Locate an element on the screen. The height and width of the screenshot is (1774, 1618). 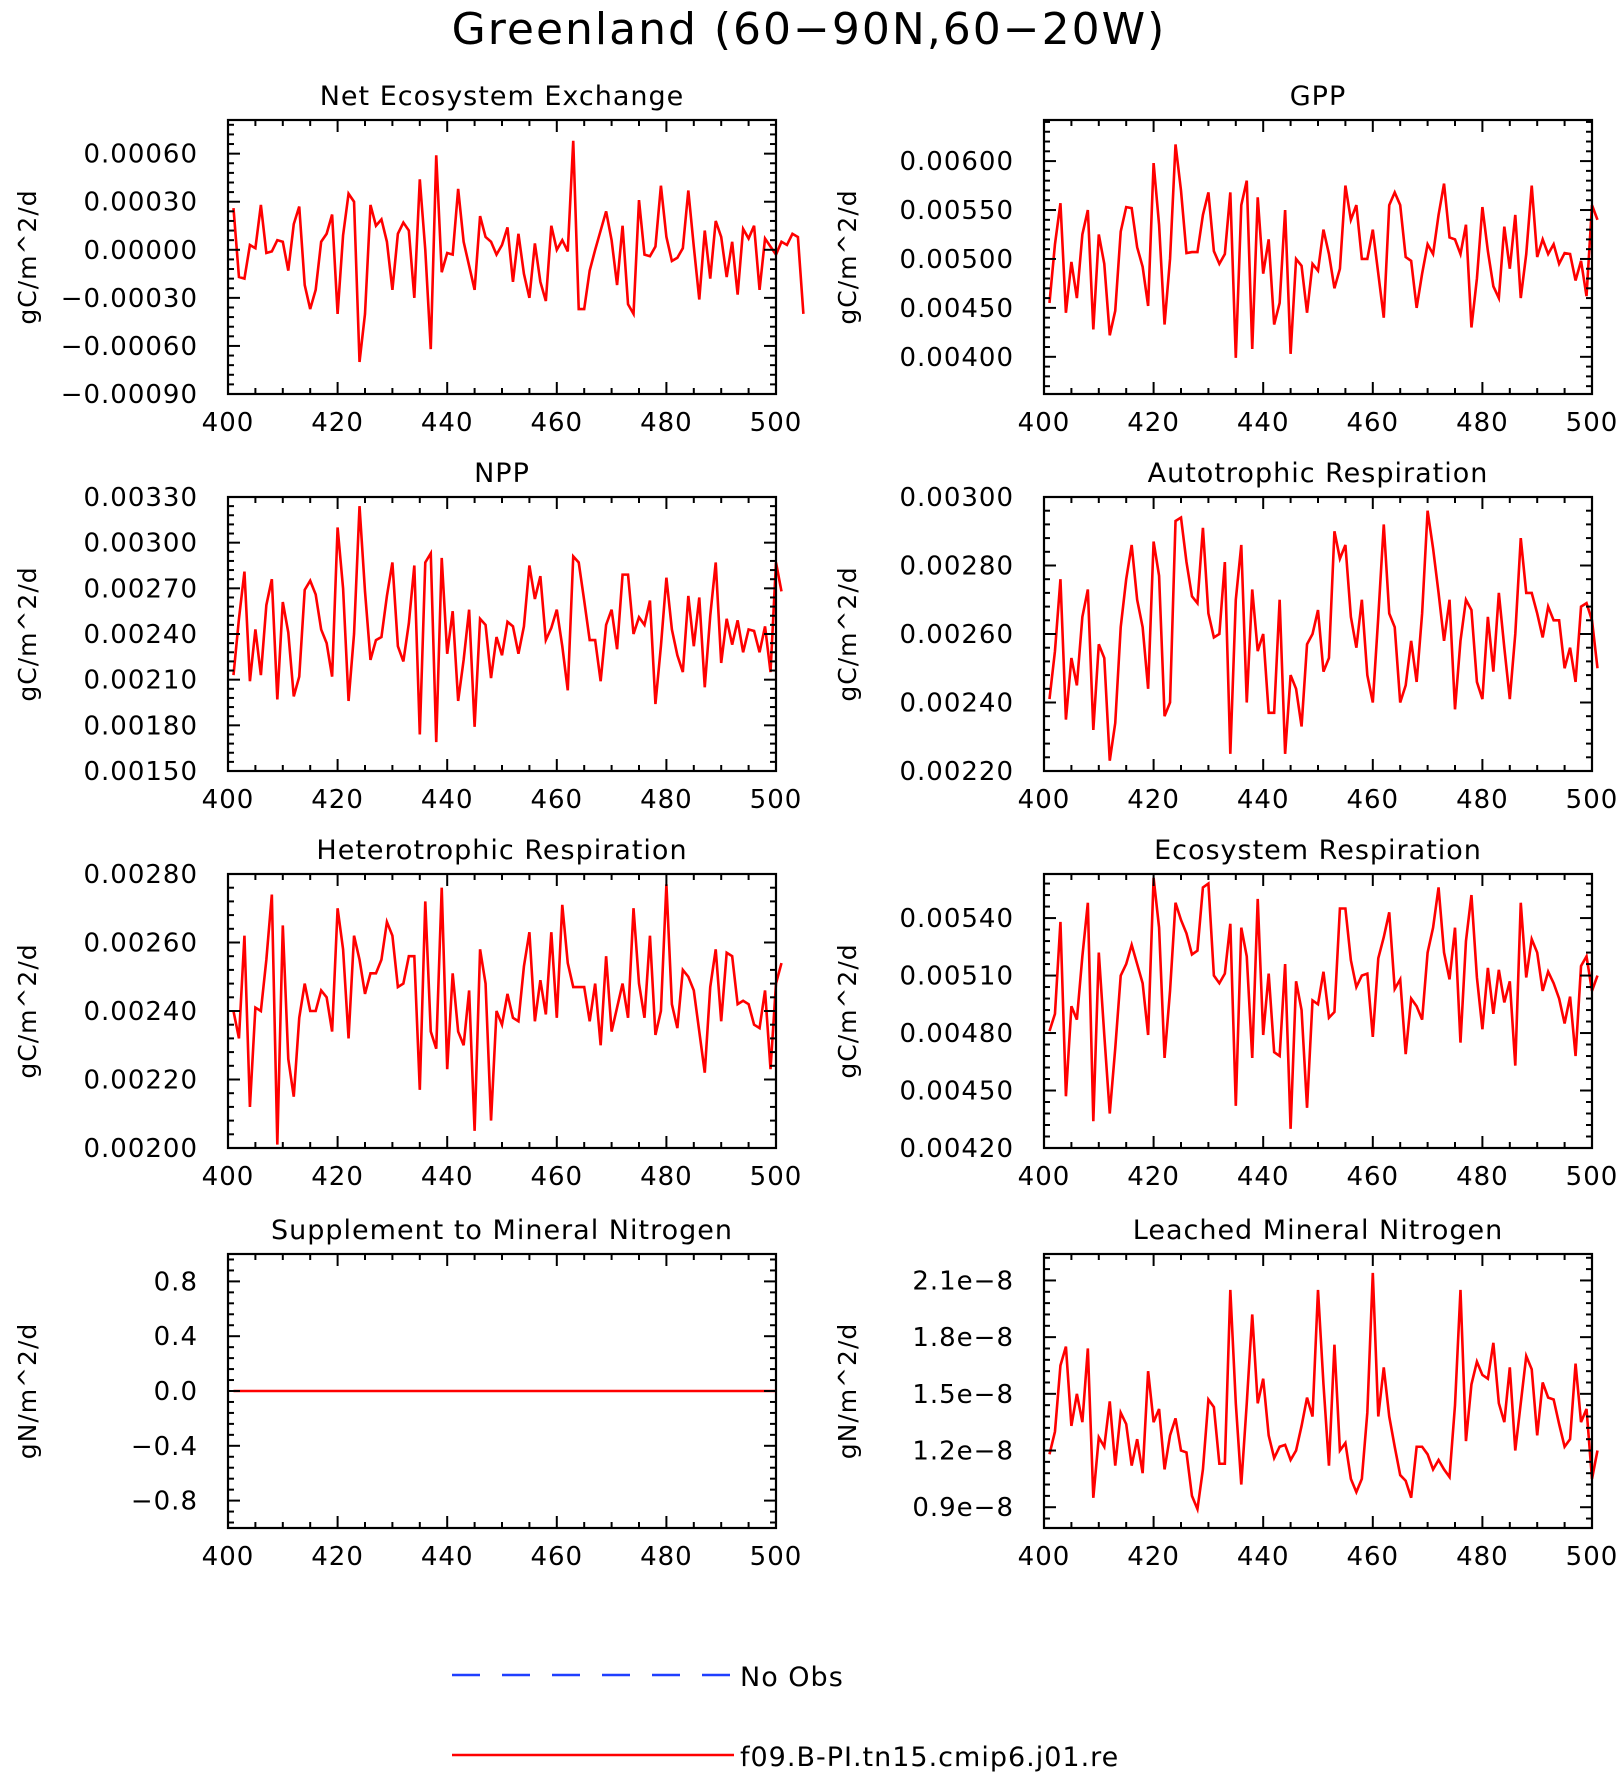
y-tick-label: 0.00600 is located at coordinates (956, 162).